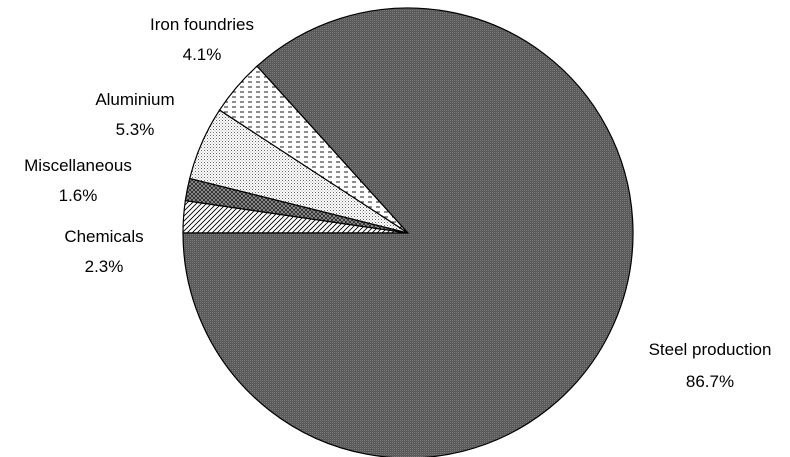  I want to click on slice-percent-miscellaneous: 1.6%, so click(78, 195).